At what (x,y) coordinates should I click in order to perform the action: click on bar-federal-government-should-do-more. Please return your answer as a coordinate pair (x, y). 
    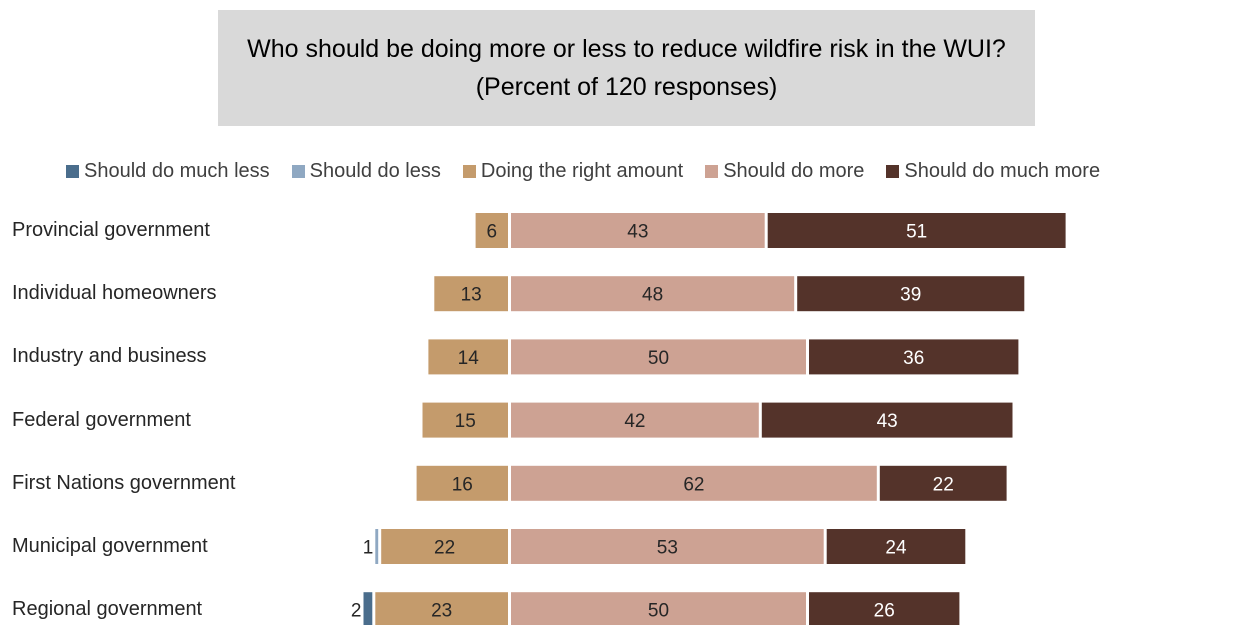
    Looking at the image, I should click on (635, 420).